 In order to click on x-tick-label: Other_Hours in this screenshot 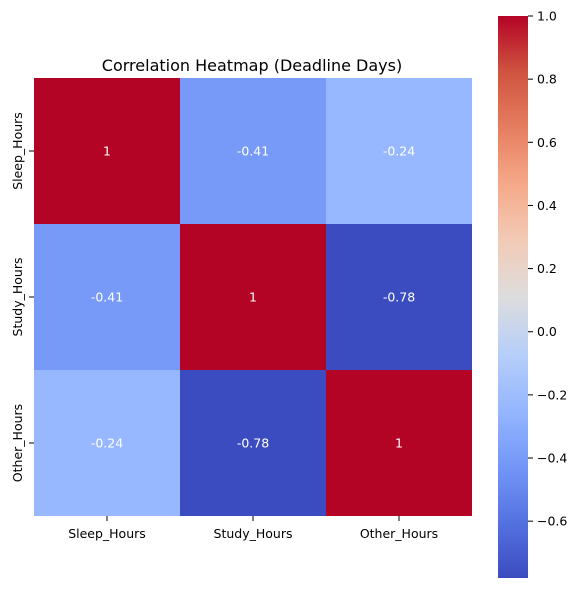, I will do `click(399, 533)`.